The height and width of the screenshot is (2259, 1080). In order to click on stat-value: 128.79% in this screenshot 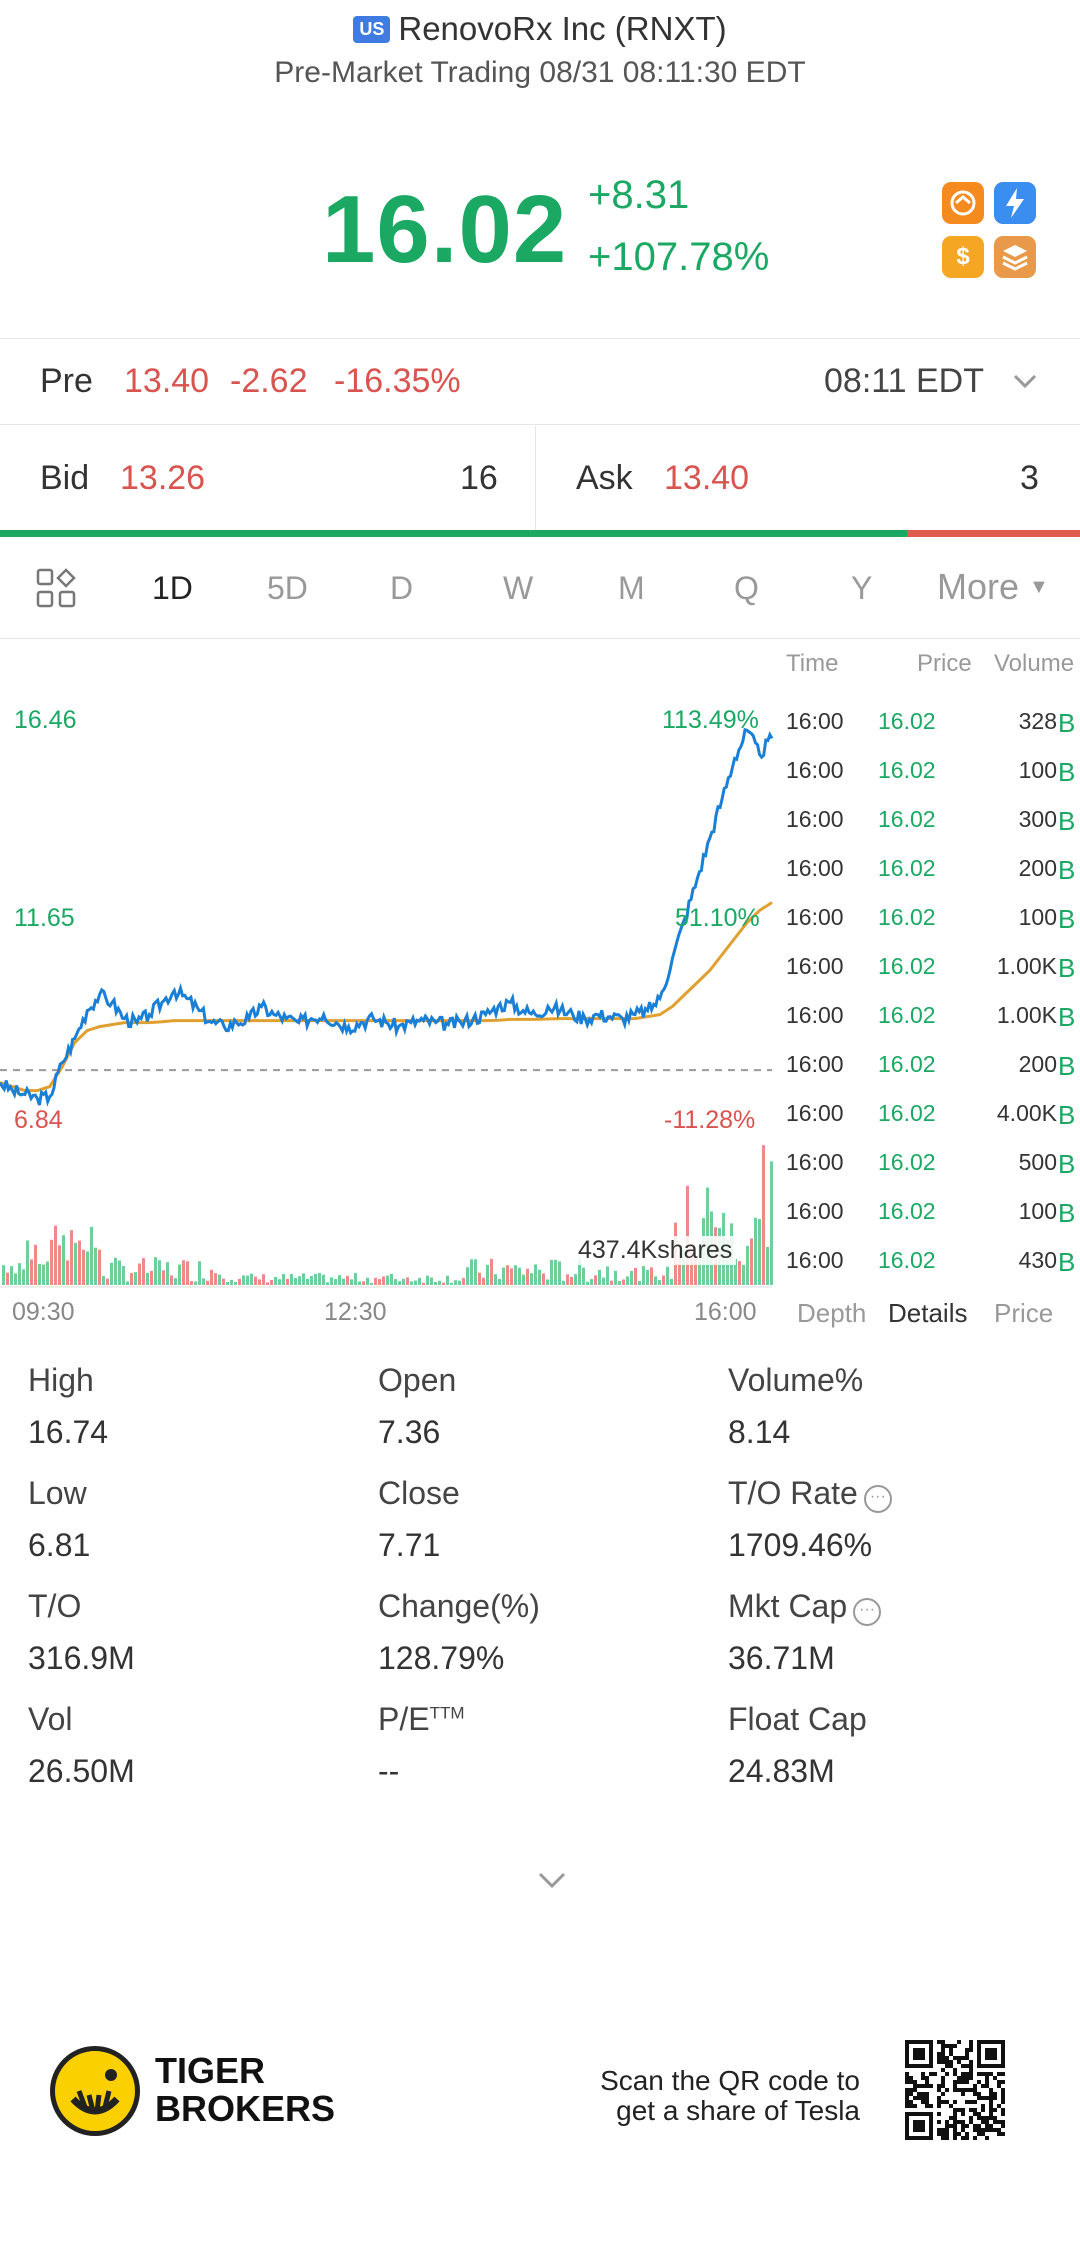, I will do `click(441, 1658)`.